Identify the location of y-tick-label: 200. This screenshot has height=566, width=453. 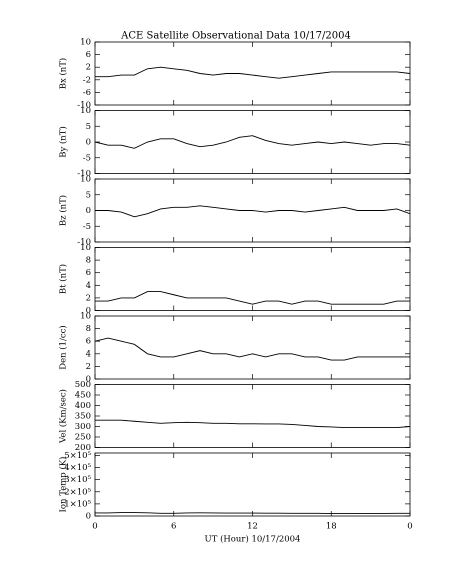
(83, 448).